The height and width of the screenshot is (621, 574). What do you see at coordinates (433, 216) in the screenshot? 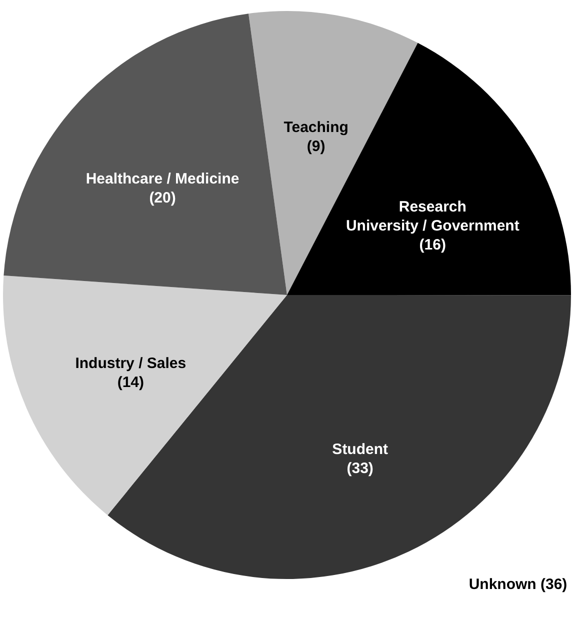
I see `slice-label: Research University / Government` at bounding box center [433, 216].